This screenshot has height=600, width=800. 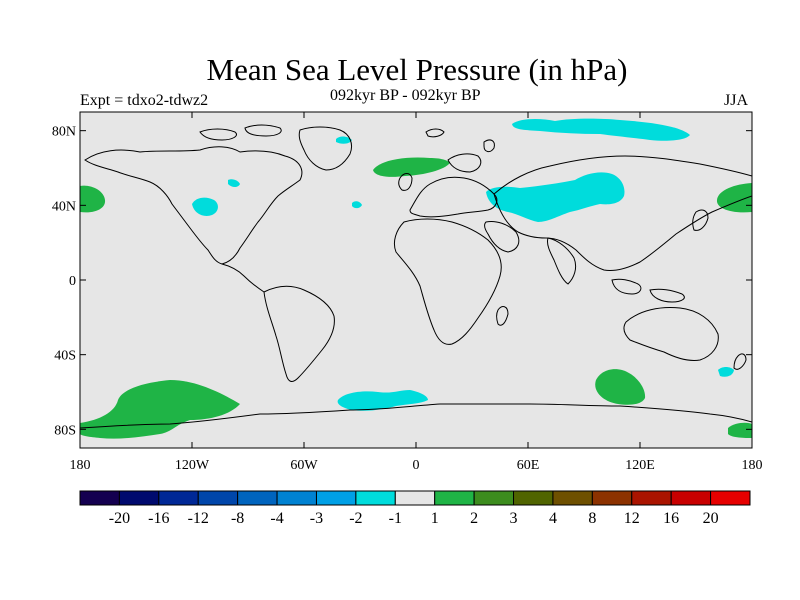 I want to click on page-title: Mean Sea Level Pressure (in hPa), so click(x=417, y=69).